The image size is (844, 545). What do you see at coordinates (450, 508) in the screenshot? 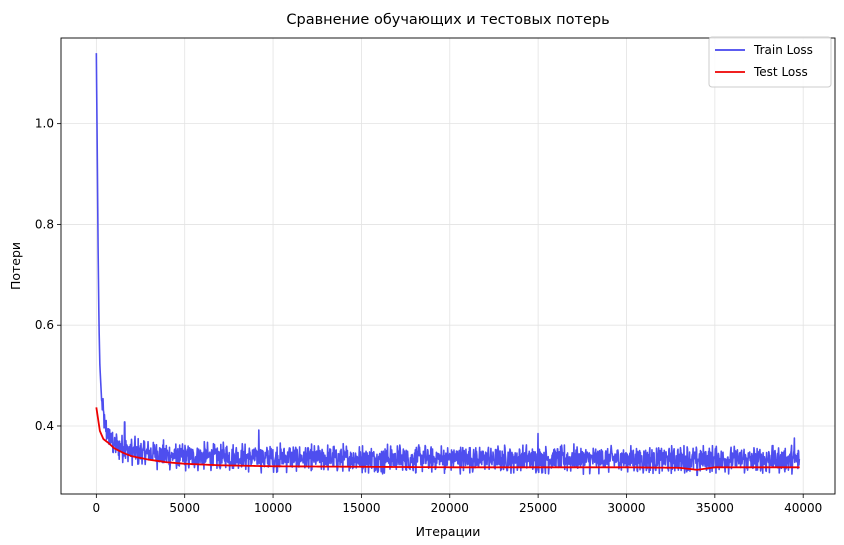
I see `x-tick-label: 20000` at bounding box center [450, 508].